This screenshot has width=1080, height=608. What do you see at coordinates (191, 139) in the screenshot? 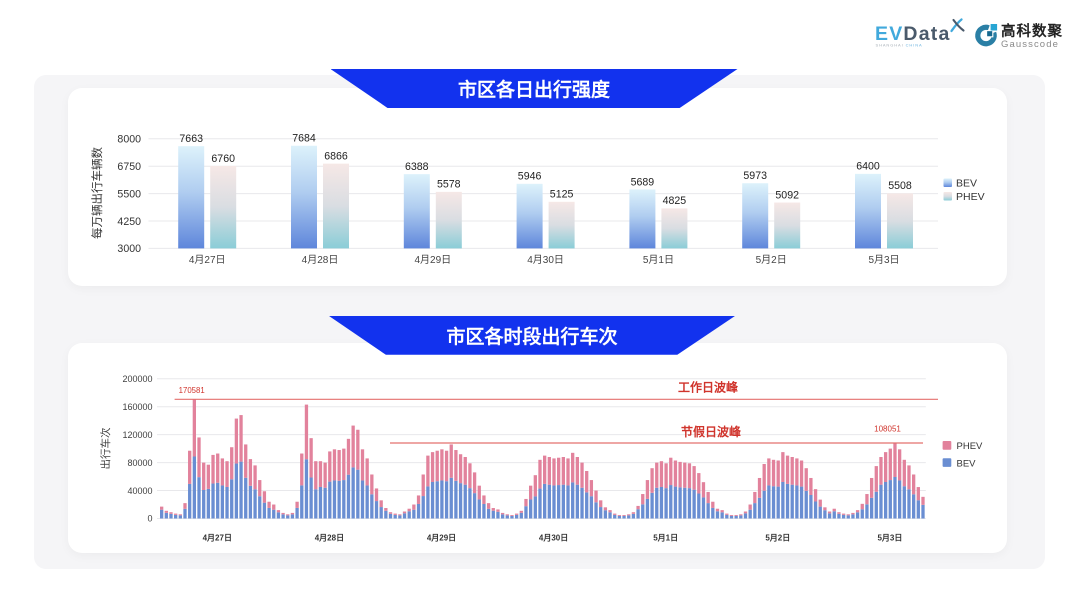
I see `svg-text: 7663` at bounding box center [191, 139].